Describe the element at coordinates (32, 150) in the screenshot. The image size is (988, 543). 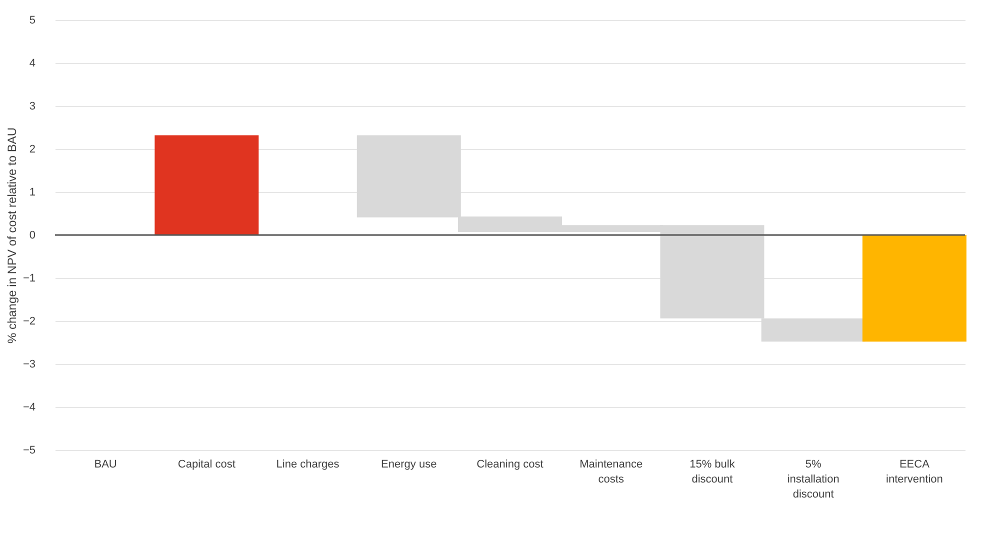
I see `y-tick-label: 2` at that location.